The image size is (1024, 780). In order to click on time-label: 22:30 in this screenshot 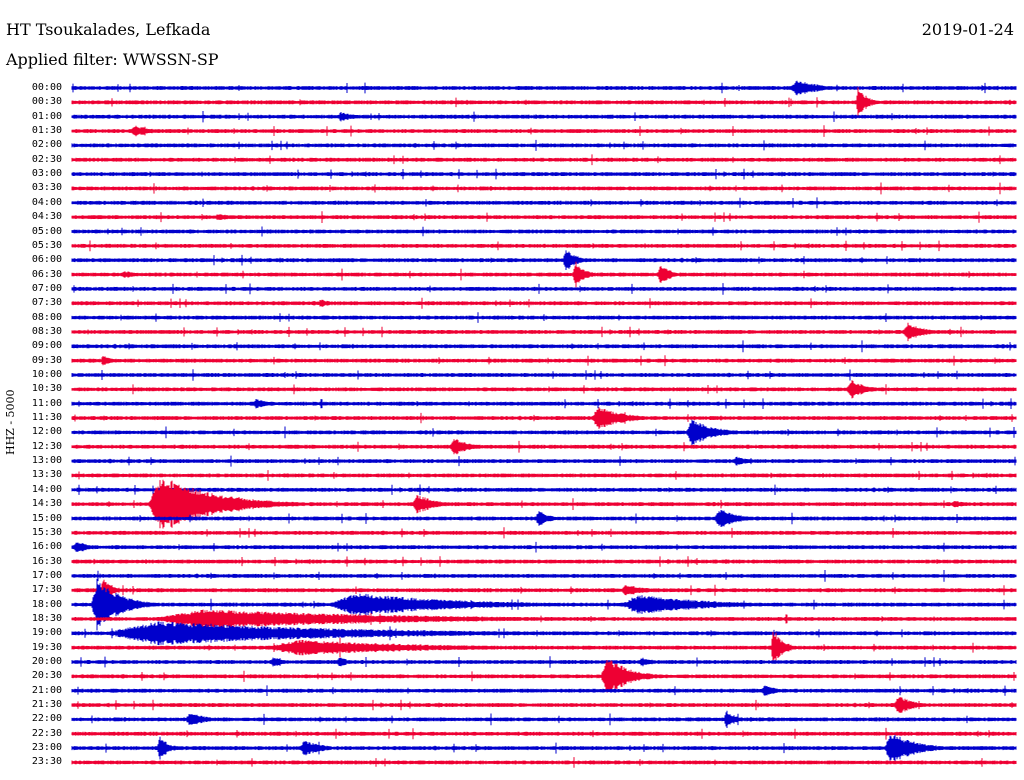, I will do `click(46, 733)`.